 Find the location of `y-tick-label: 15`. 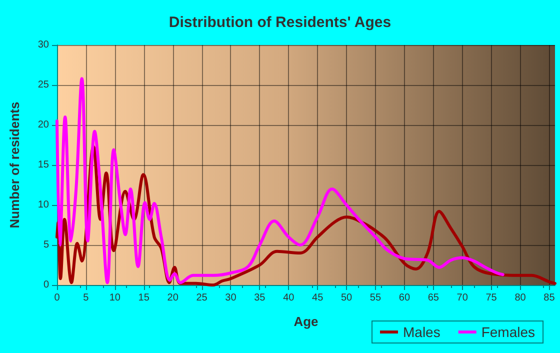

y-tick-label: 15 is located at coordinates (44, 165).